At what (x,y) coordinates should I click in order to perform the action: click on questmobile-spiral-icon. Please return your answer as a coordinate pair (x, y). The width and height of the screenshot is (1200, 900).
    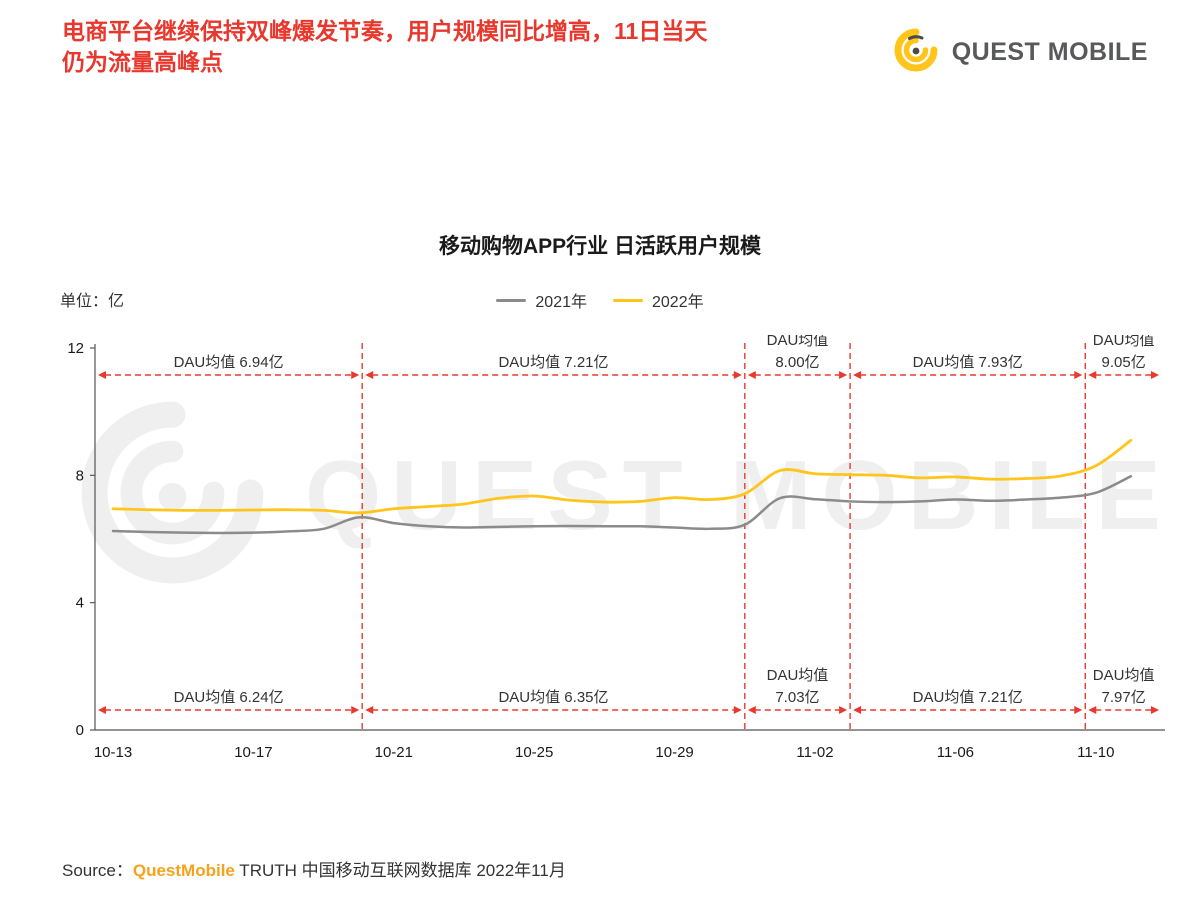
    Looking at the image, I should click on (916, 52).